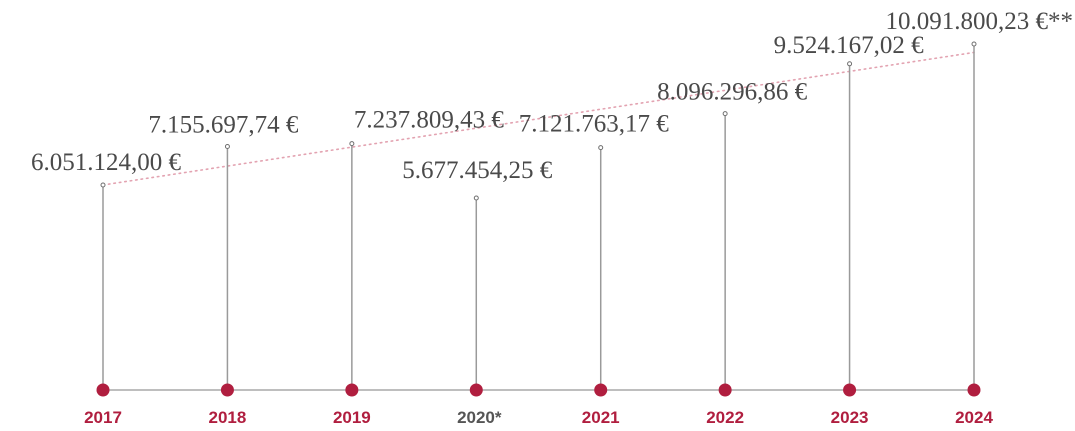  What do you see at coordinates (479, 417) in the screenshot?
I see `year-tick-label: 2020*` at bounding box center [479, 417].